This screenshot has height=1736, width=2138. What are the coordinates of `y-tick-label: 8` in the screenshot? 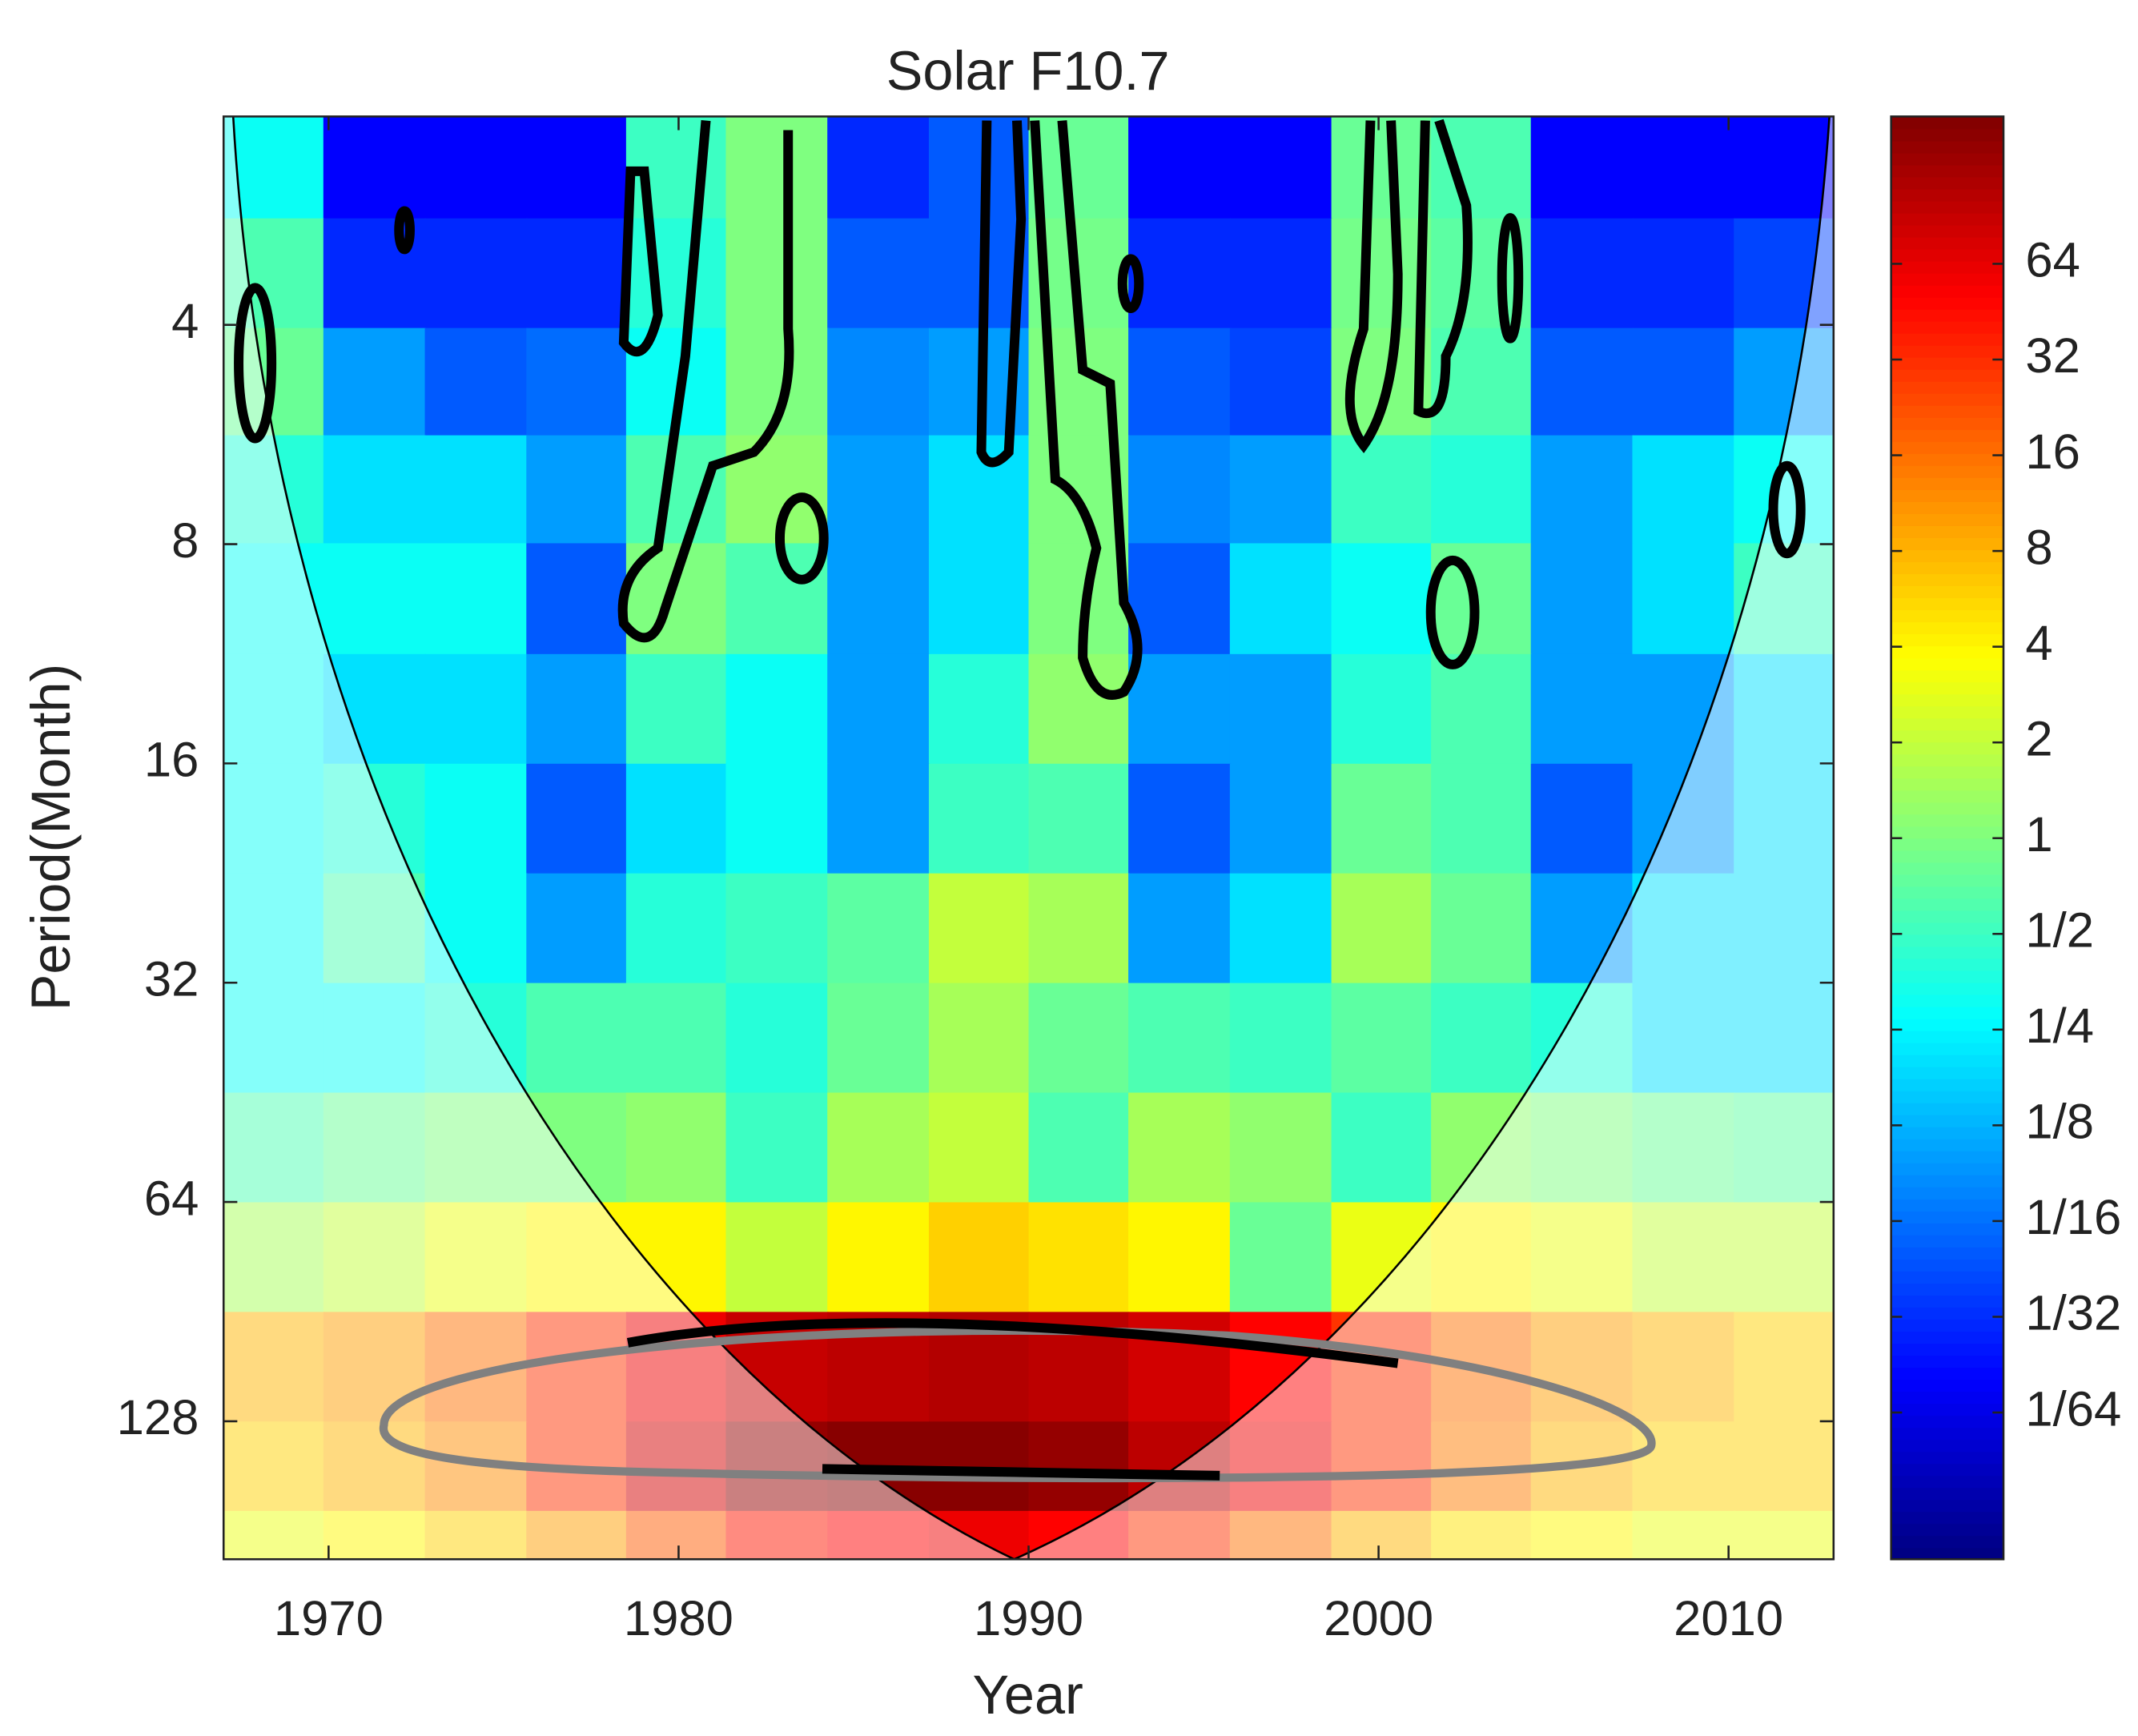 It's located at (185, 541).